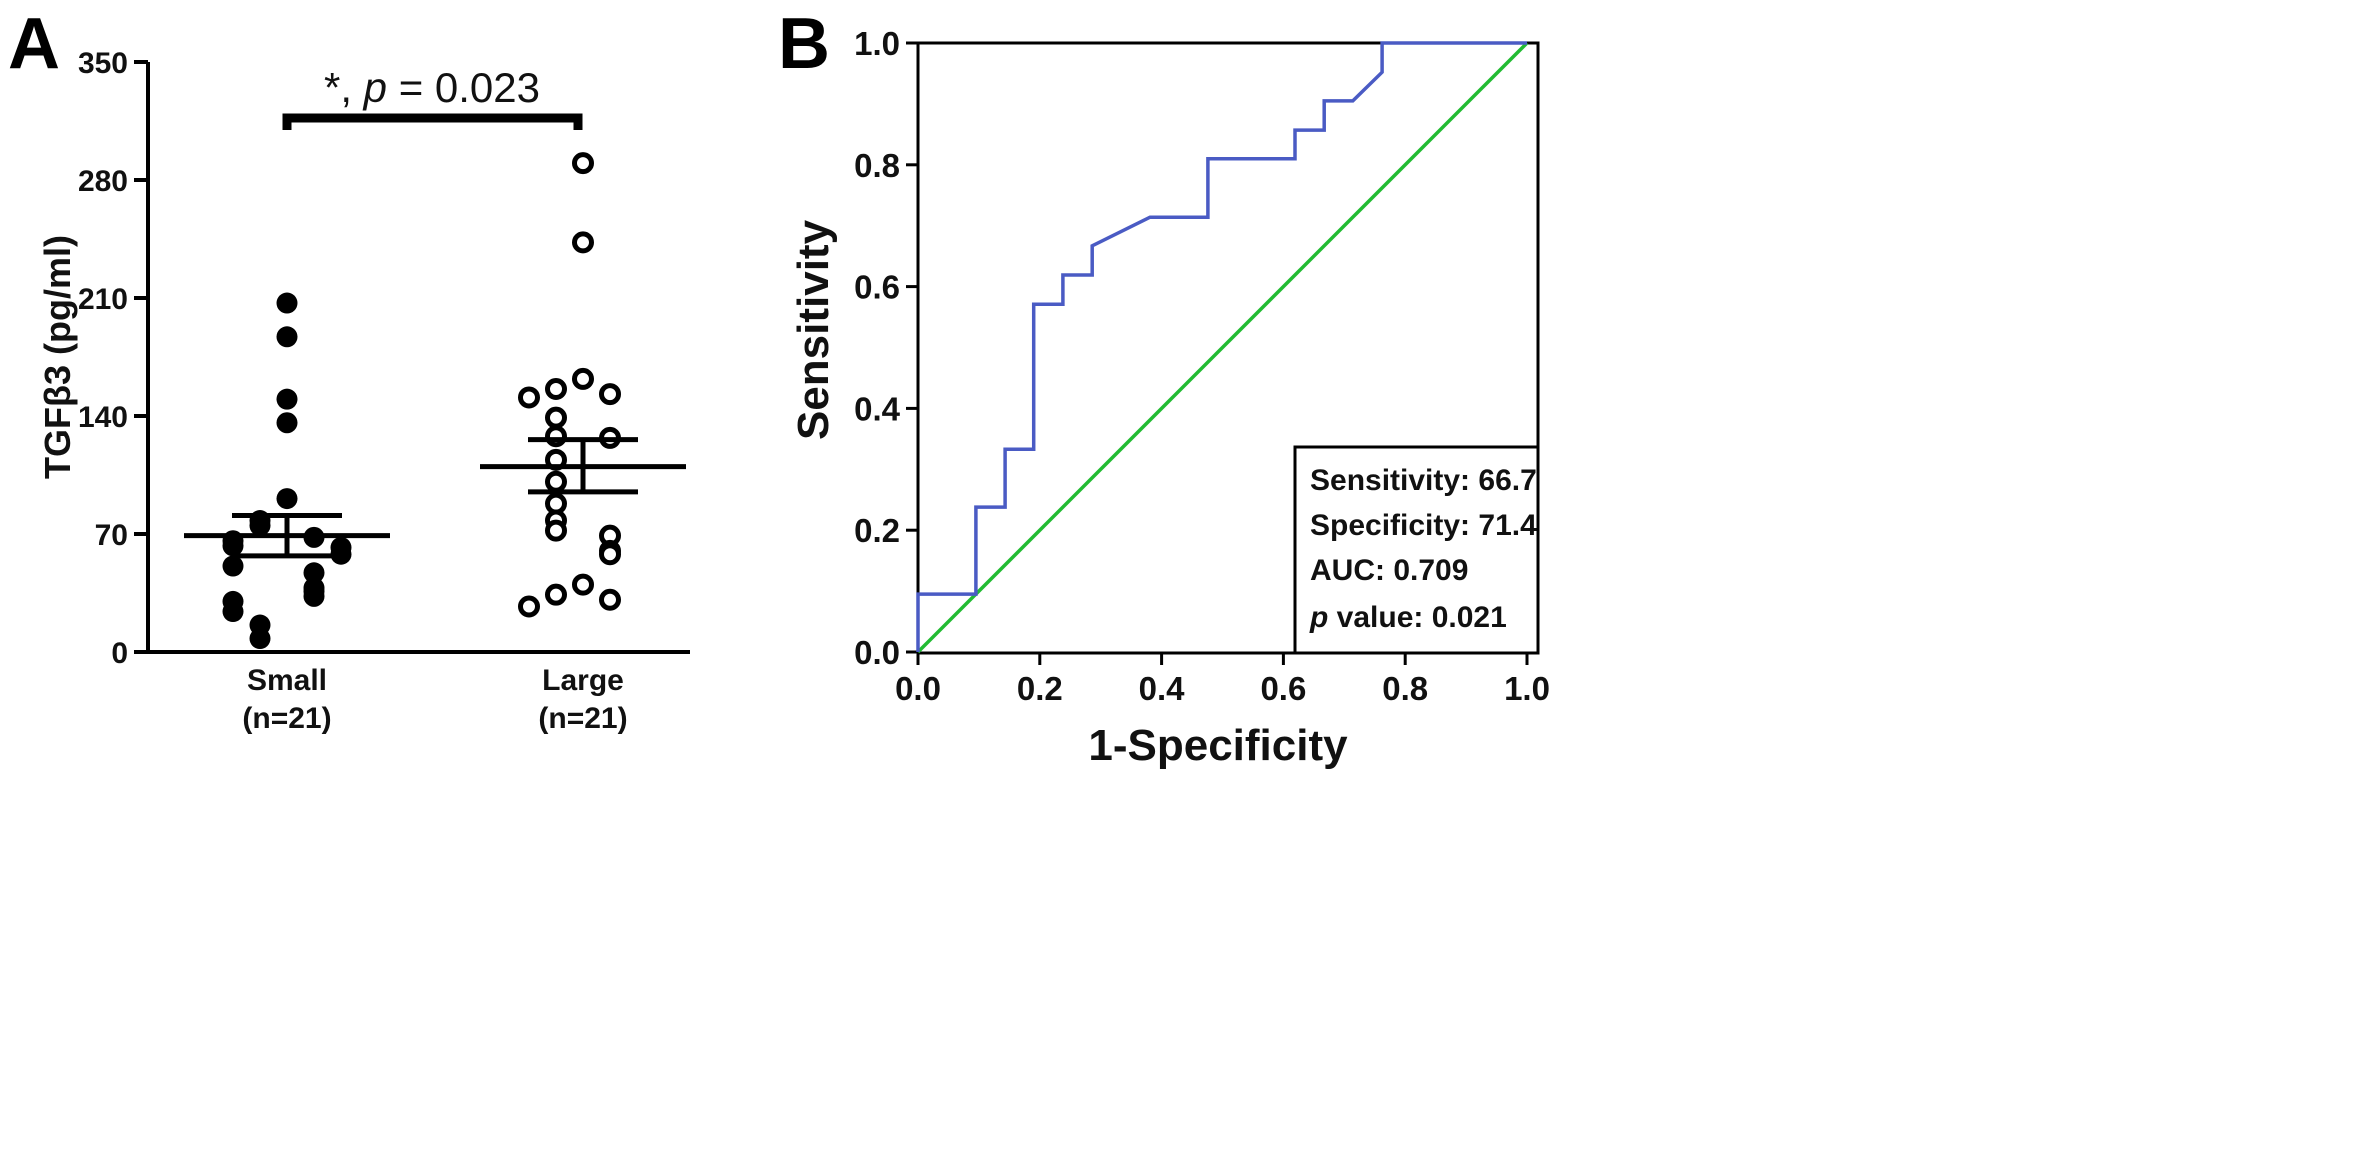 The height and width of the screenshot is (1153, 2365). What do you see at coordinates (918, 688) in the screenshot?
I see `b-x-tick-label: 0.0` at bounding box center [918, 688].